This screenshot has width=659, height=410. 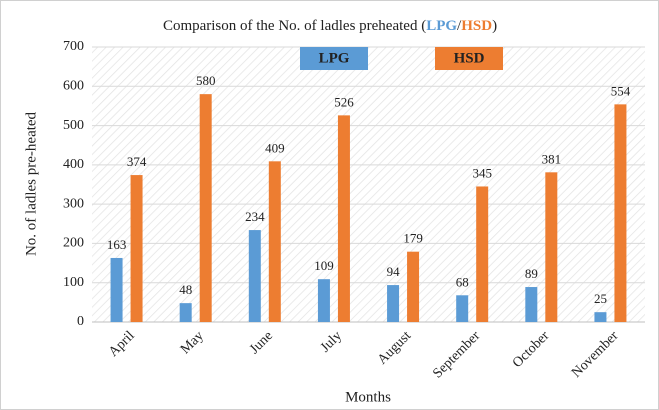 What do you see at coordinates (413, 238) in the screenshot?
I see `data-label: 179` at bounding box center [413, 238].